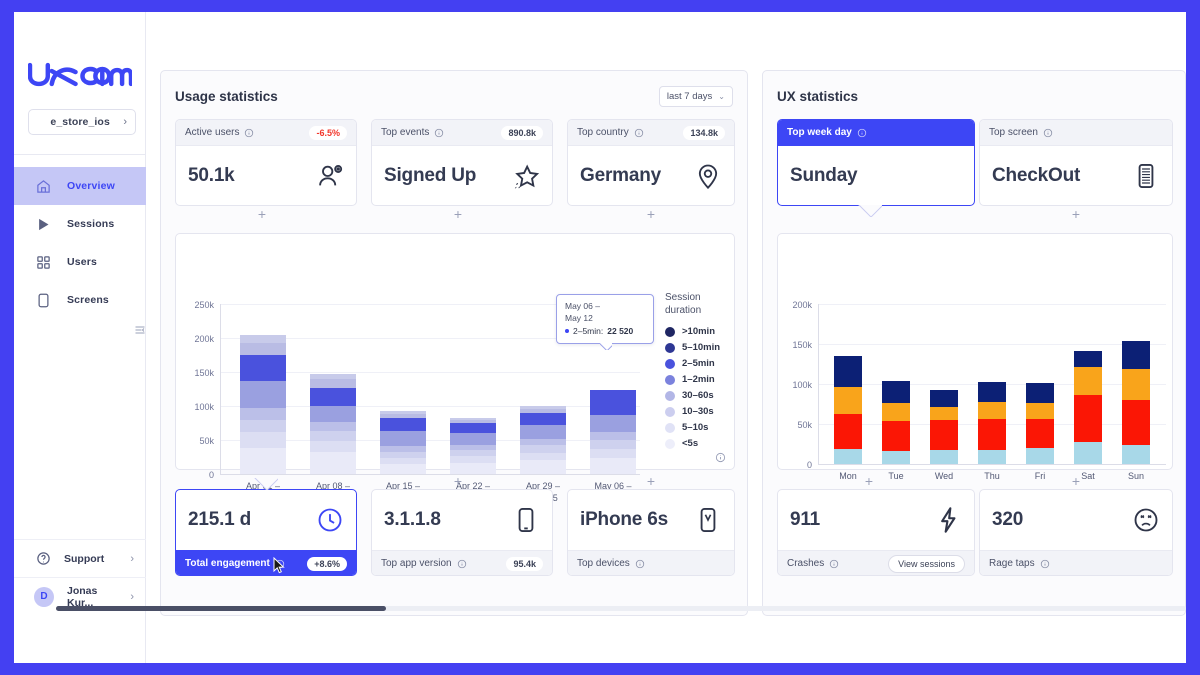  I want to click on bar-mon, so click(848, 410).